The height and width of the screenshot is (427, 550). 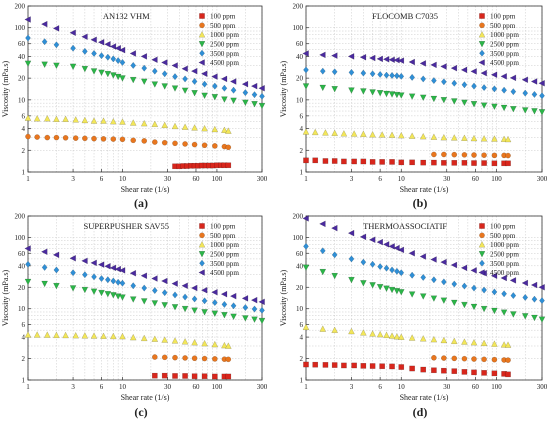 I want to click on y-axis-label: Viscosity (mPa.s), so click(x=5, y=297).